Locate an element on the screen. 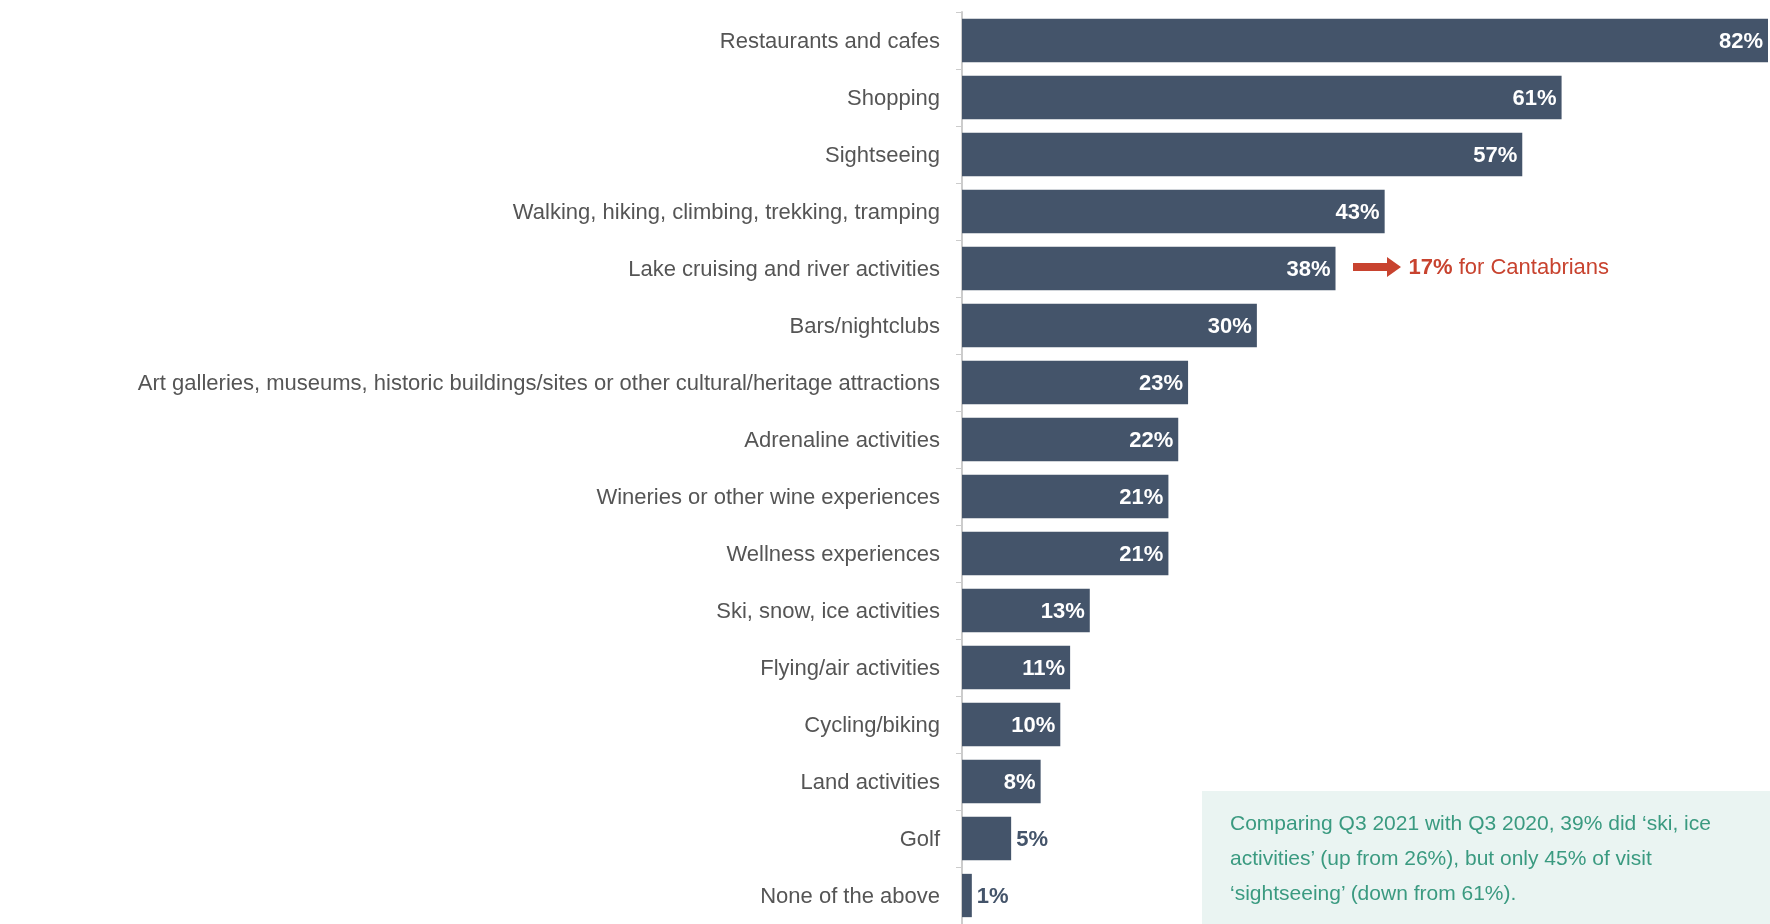  y-tick-label: Wineries or other wine experiences is located at coordinates (768, 496).